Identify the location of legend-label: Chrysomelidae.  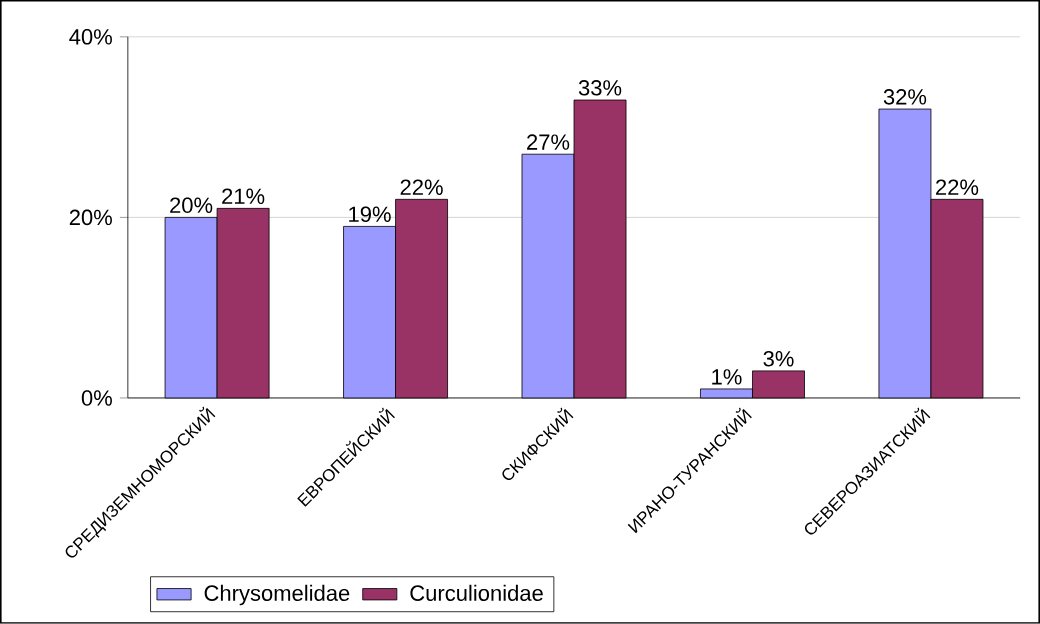
(277, 595).